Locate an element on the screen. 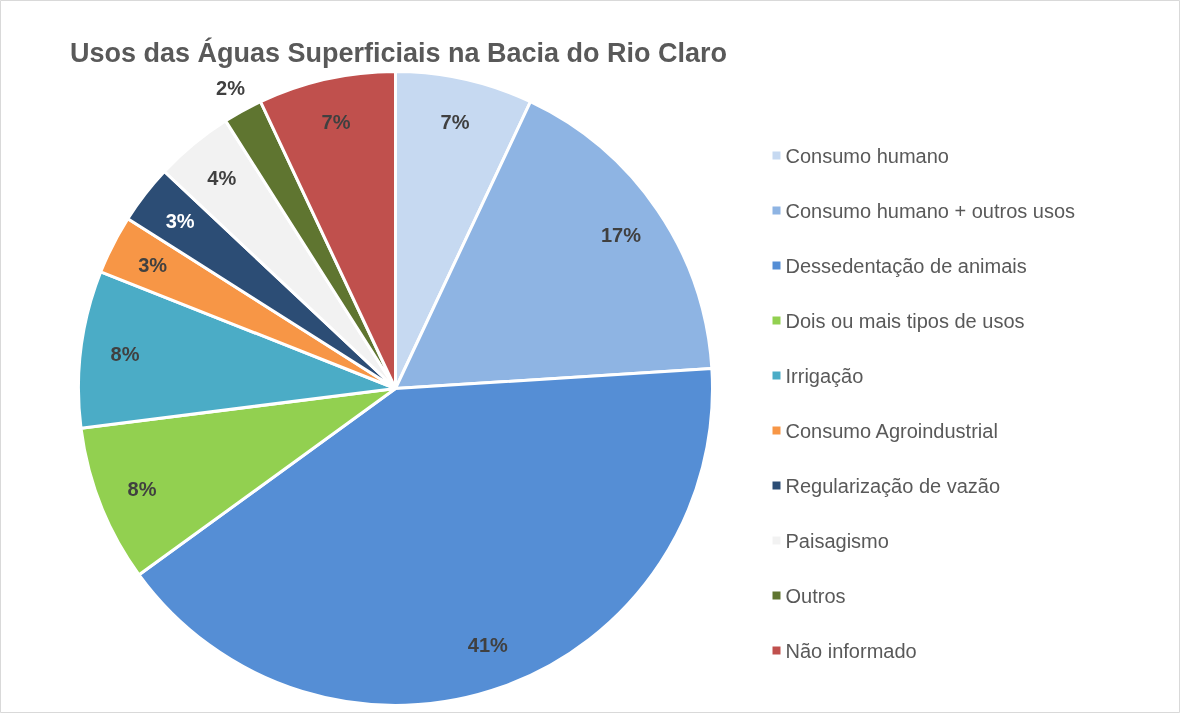 This screenshot has width=1180, height=713. legend-label: Consumo humano + outros usos is located at coordinates (930, 210).